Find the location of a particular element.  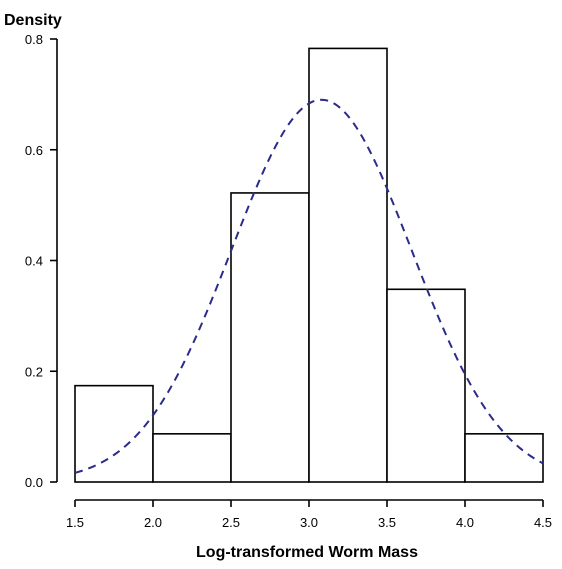

x-tick-label: 4.5 is located at coordinates (543, 522).